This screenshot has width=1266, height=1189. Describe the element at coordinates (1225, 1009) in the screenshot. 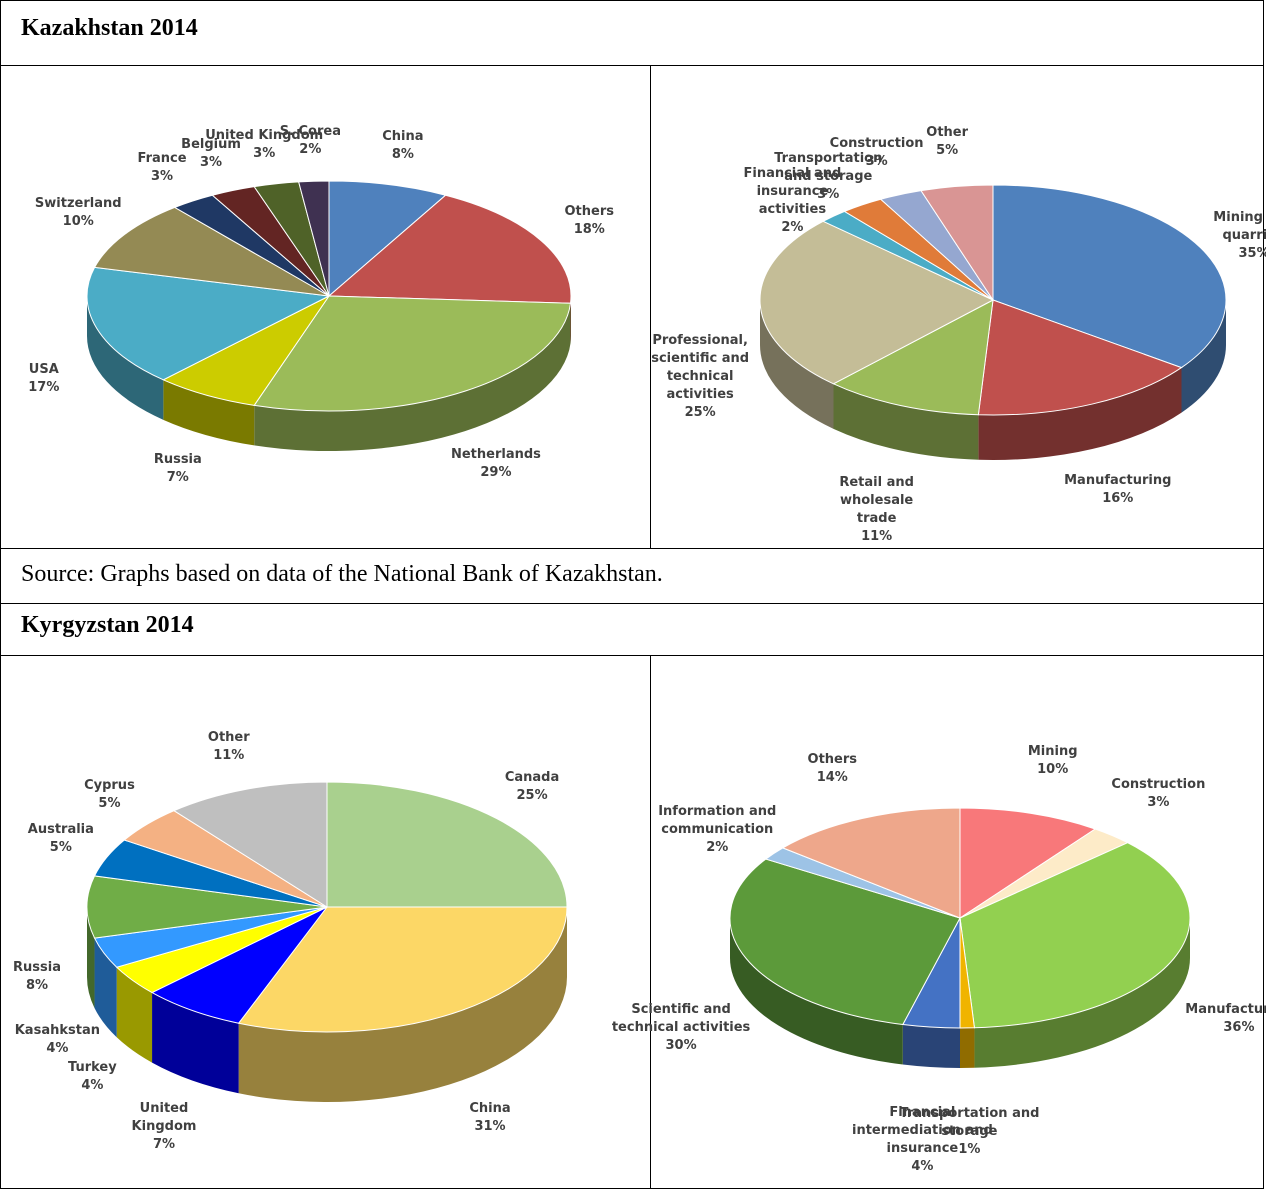

I see `category-label: Manufacturing` at that location.